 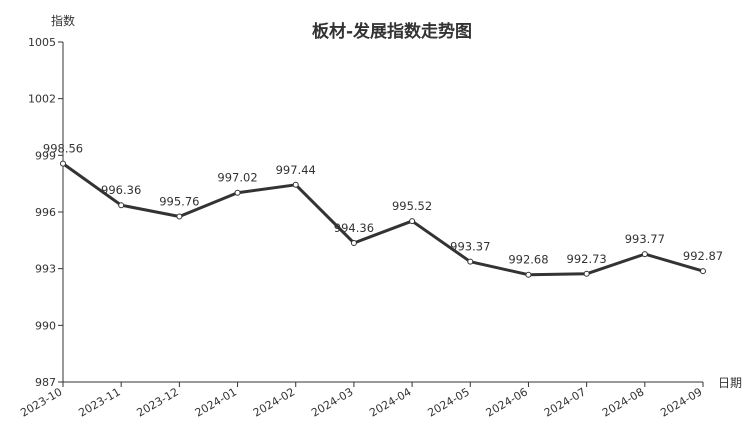 I want to click on x-tick-label: 2024-09, so click(x=681, y=402).